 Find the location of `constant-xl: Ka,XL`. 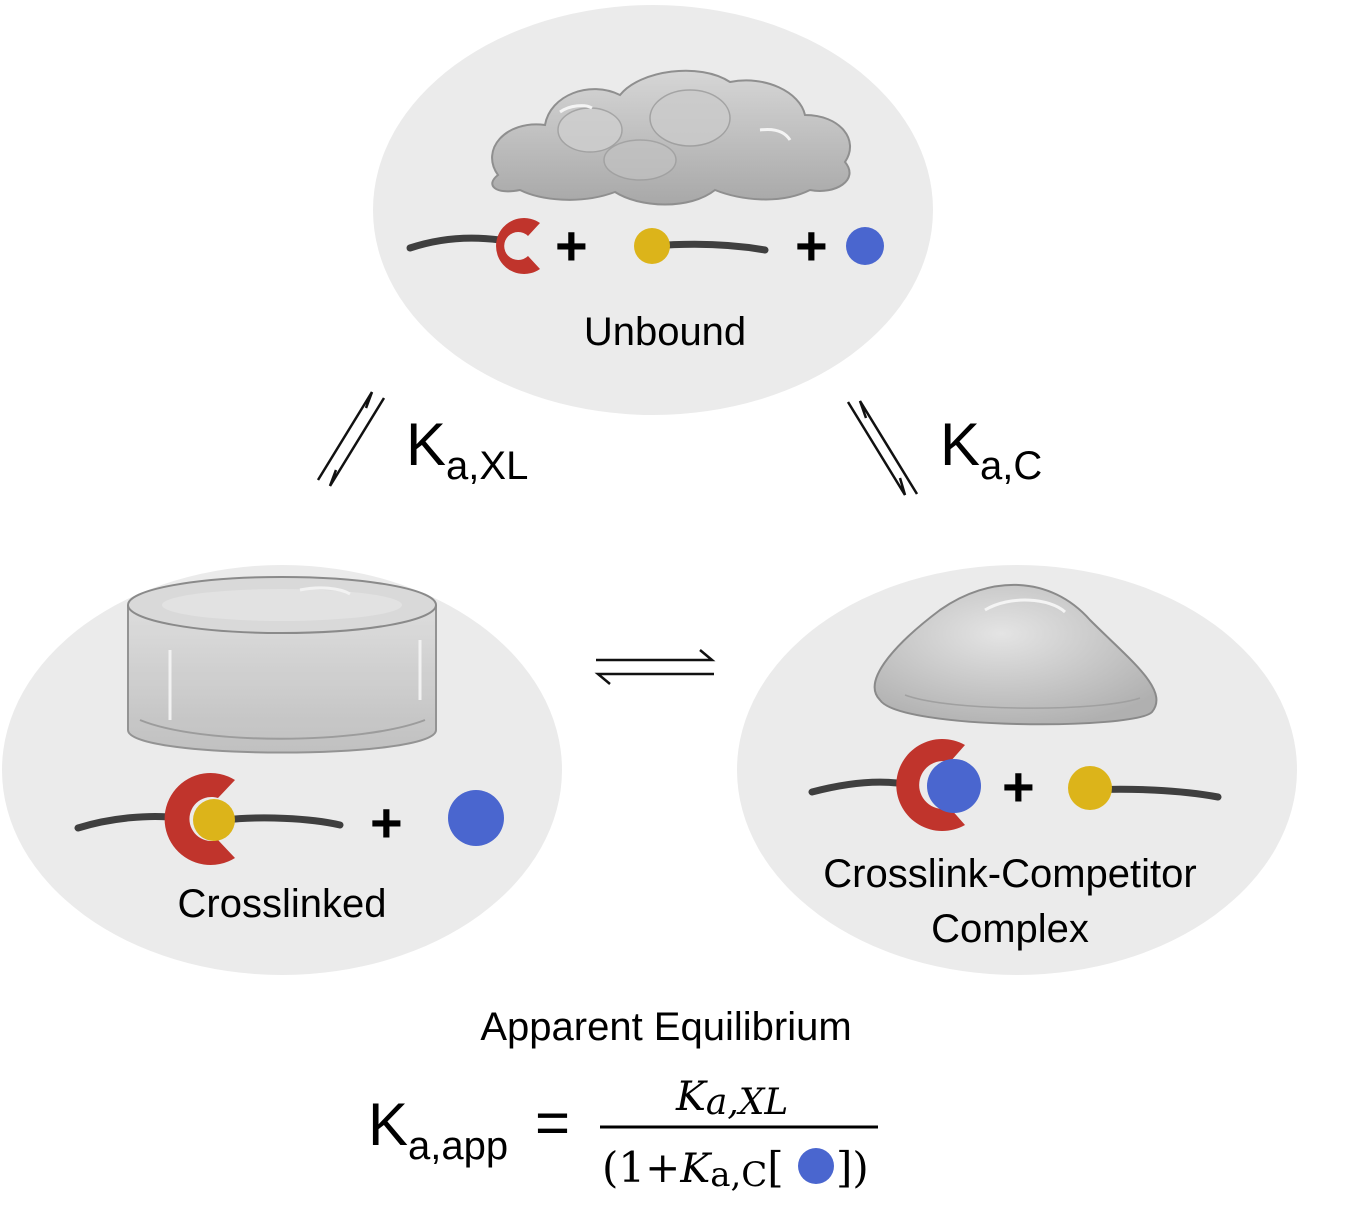

constant-xl: Ka,XL is located at coordinates (467, 449).